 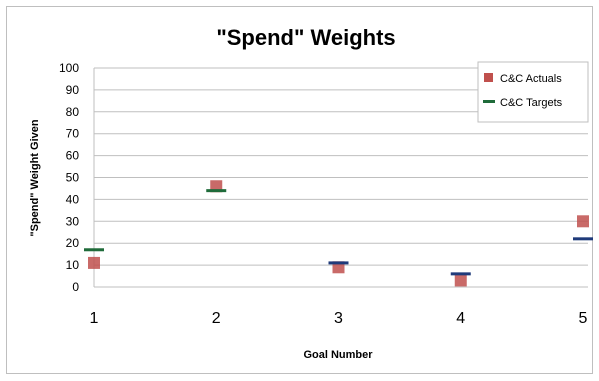 I want to click on x-tick-label: 3, so click(x=338, y=318).